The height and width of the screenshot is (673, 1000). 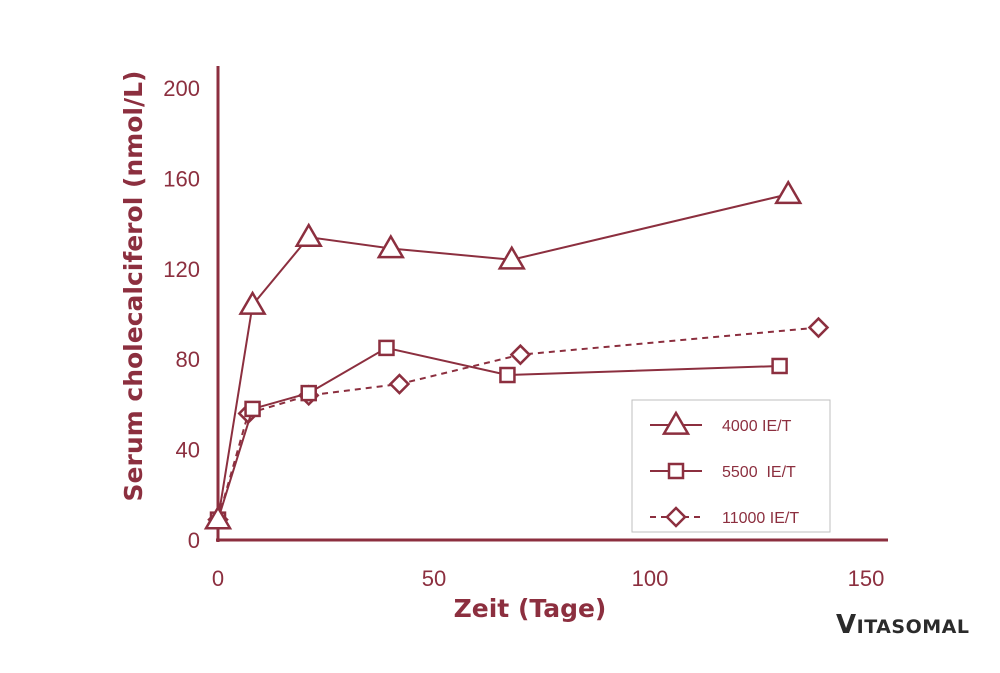 I want to click on y-tick-label: 40, so click(x=188, y=450).